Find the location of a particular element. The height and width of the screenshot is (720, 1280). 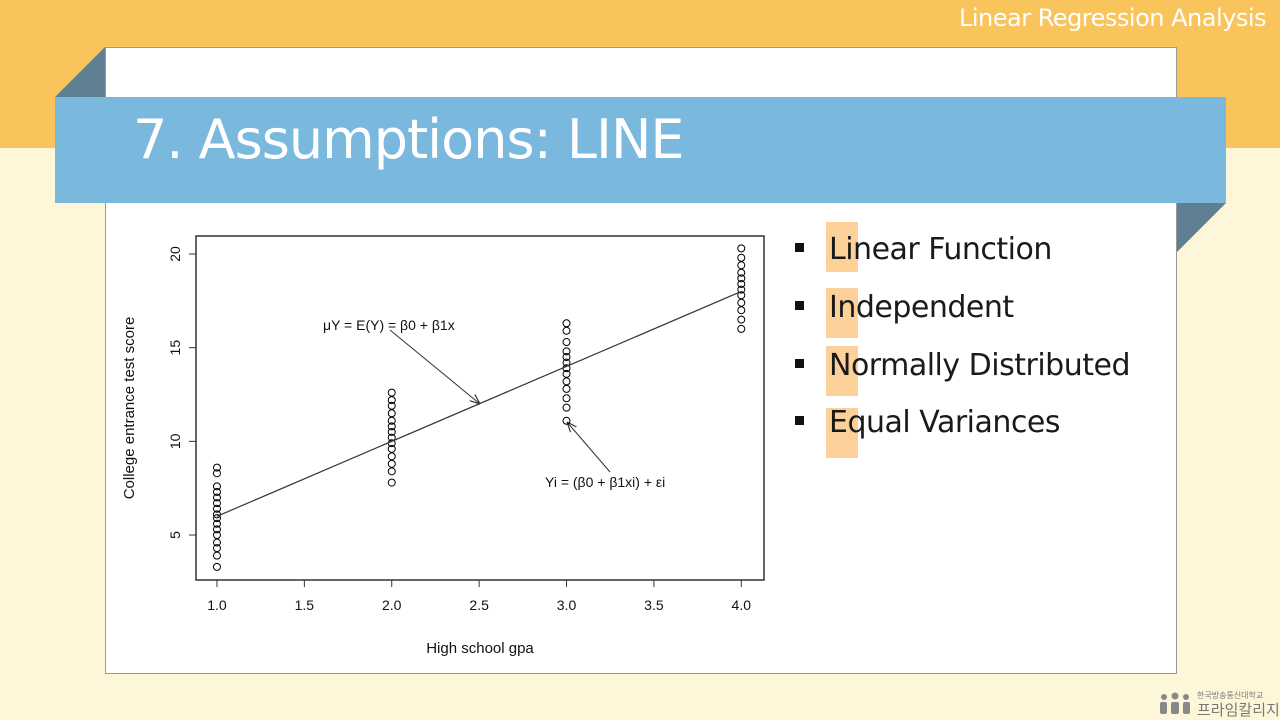

x-tick-label: 3.0 is located at coordinates (567, 605).